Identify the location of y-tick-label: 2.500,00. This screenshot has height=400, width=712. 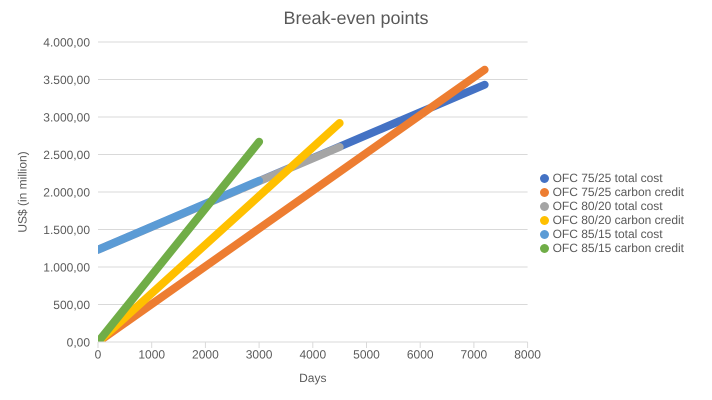
(66, 155).